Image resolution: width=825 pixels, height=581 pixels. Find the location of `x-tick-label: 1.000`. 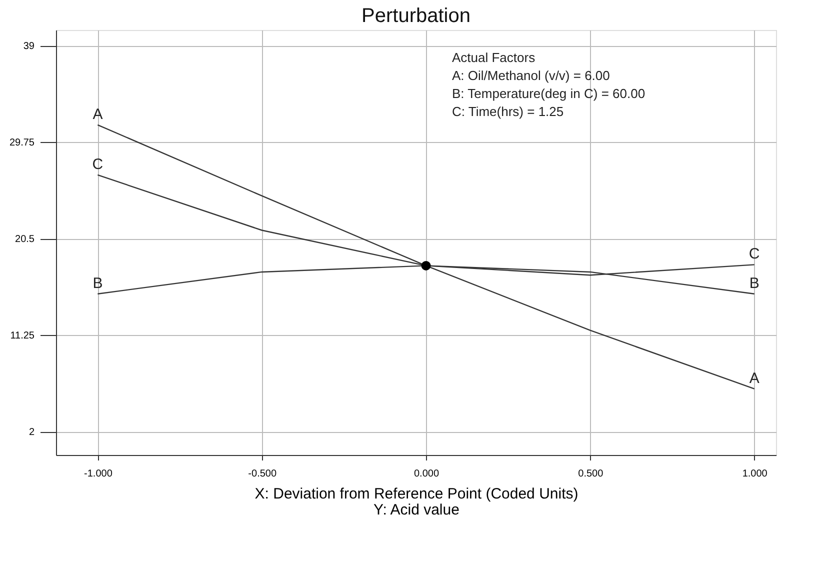

x-tick-label: 1.000 is located at coordinates (755, 474).